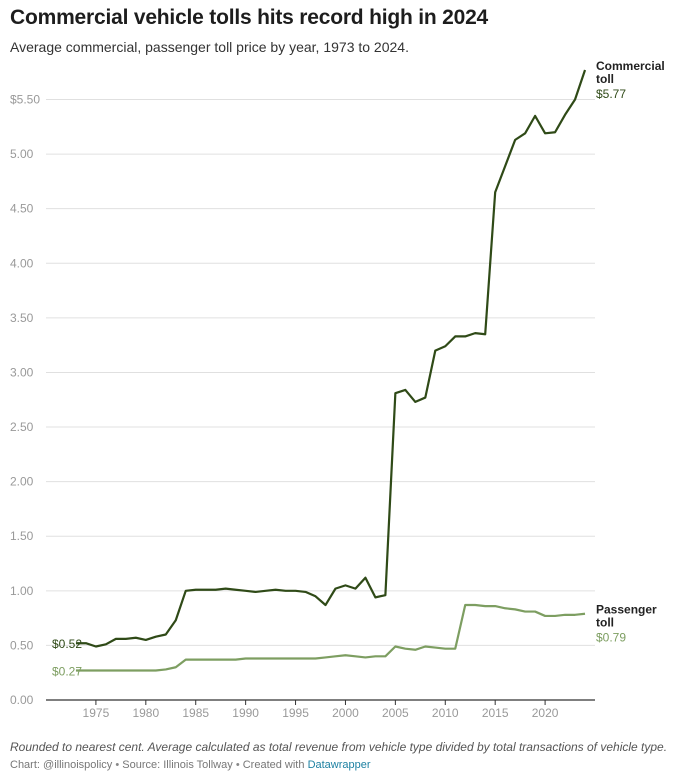 This screenshot has height=780, width=676. I want to click on x-tick-label: 1995, so click(295, 713).